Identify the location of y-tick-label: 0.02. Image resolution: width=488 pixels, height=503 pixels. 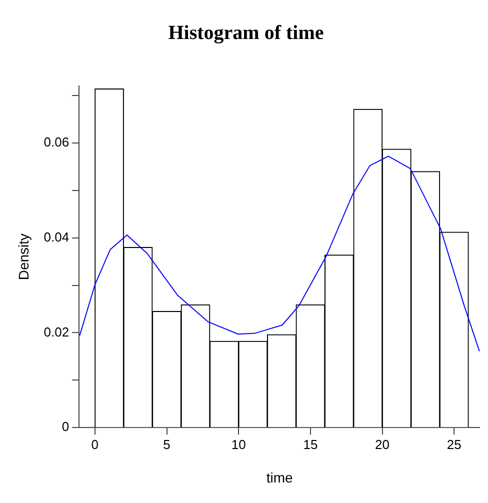
(57, 332).